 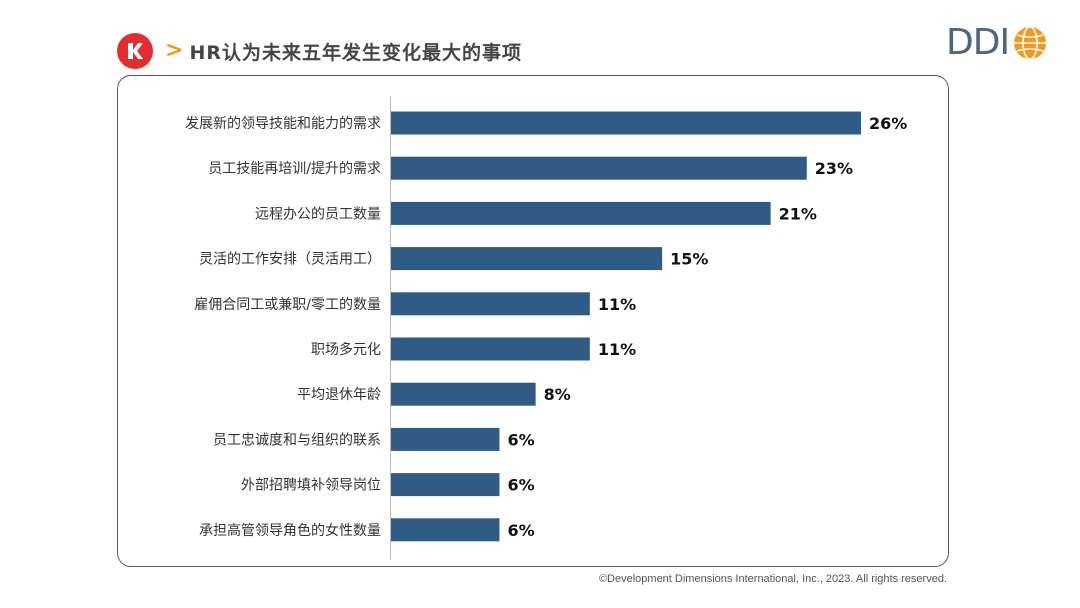 What do you see at coordinates (834, 168) in the screenshot?
I see `value-label: 23%` at bounding box center [834, 168].